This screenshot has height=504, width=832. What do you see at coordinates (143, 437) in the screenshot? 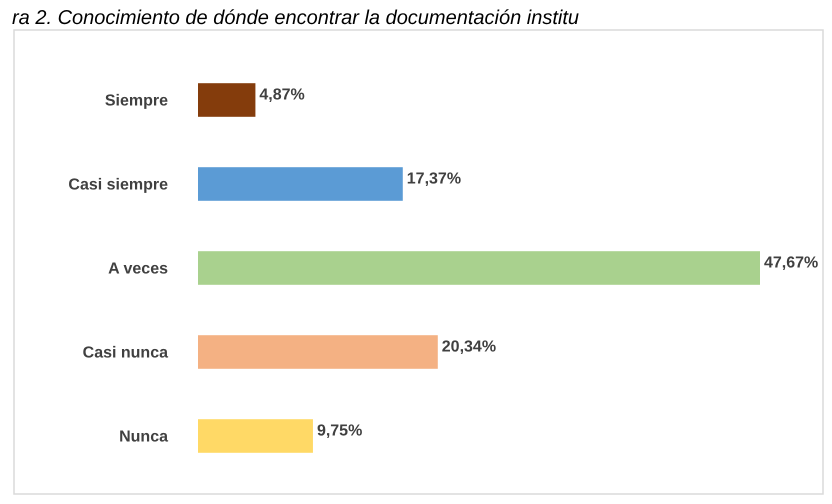
I see `y-tick-label: Nunca` at bounding box center [143, 437].